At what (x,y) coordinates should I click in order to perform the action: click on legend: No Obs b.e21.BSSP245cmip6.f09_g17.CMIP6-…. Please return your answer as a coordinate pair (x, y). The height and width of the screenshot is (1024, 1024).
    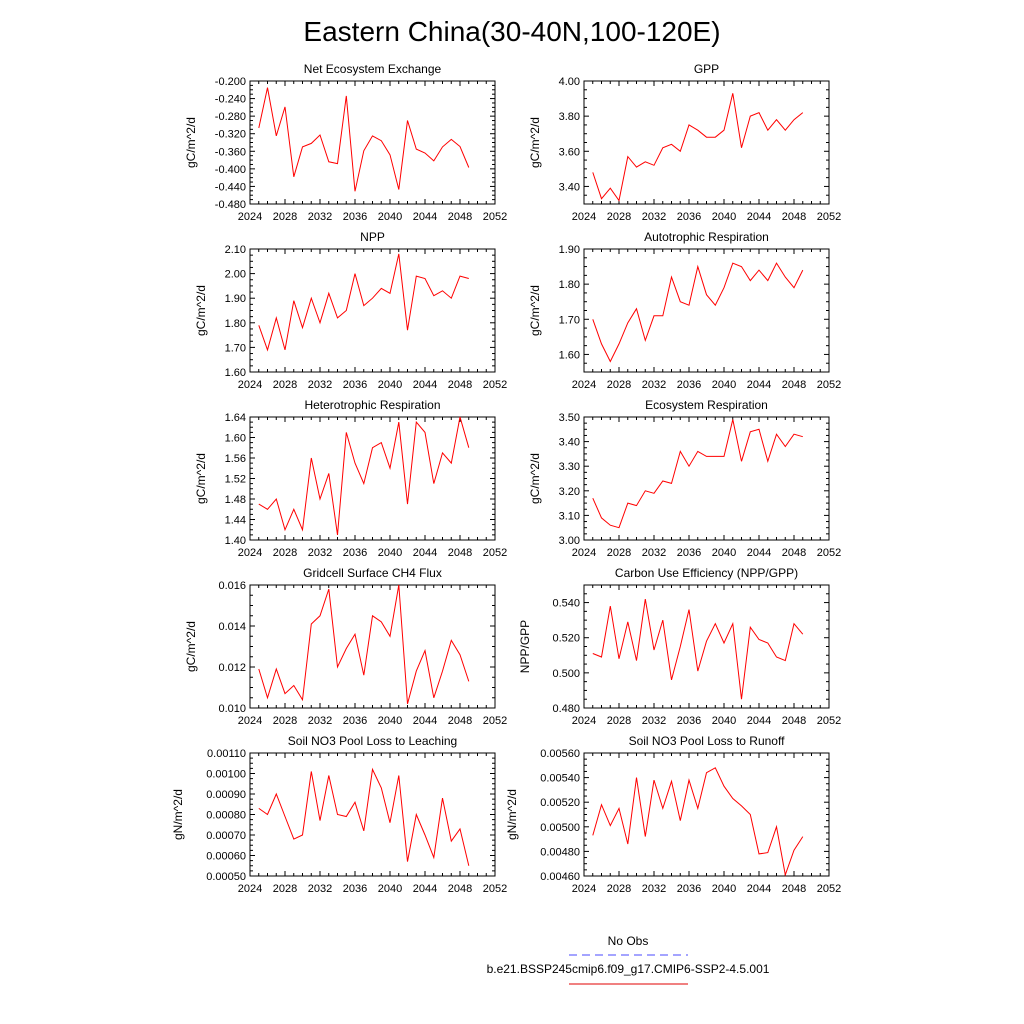
    Looking at the image, I should click on (628, 959).